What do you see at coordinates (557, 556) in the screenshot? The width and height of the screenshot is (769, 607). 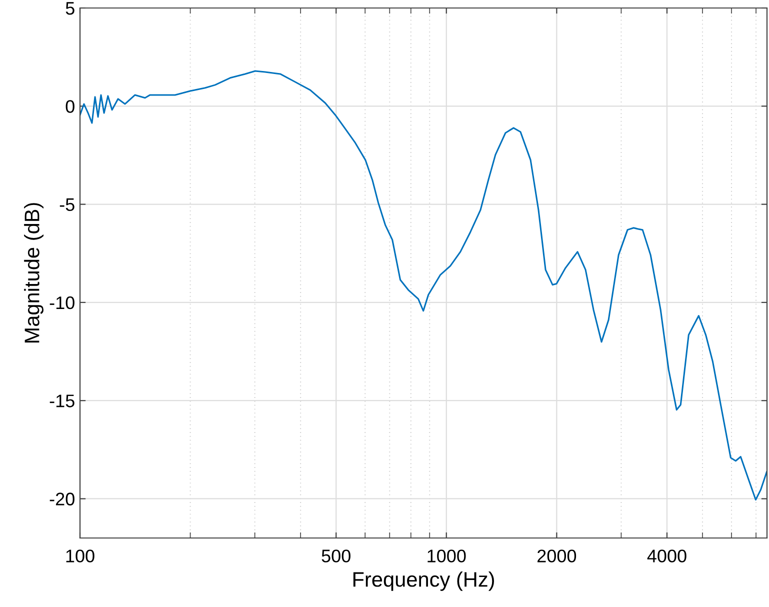 I see `x-tick-label: 2000` at bounding box center [557, 556].